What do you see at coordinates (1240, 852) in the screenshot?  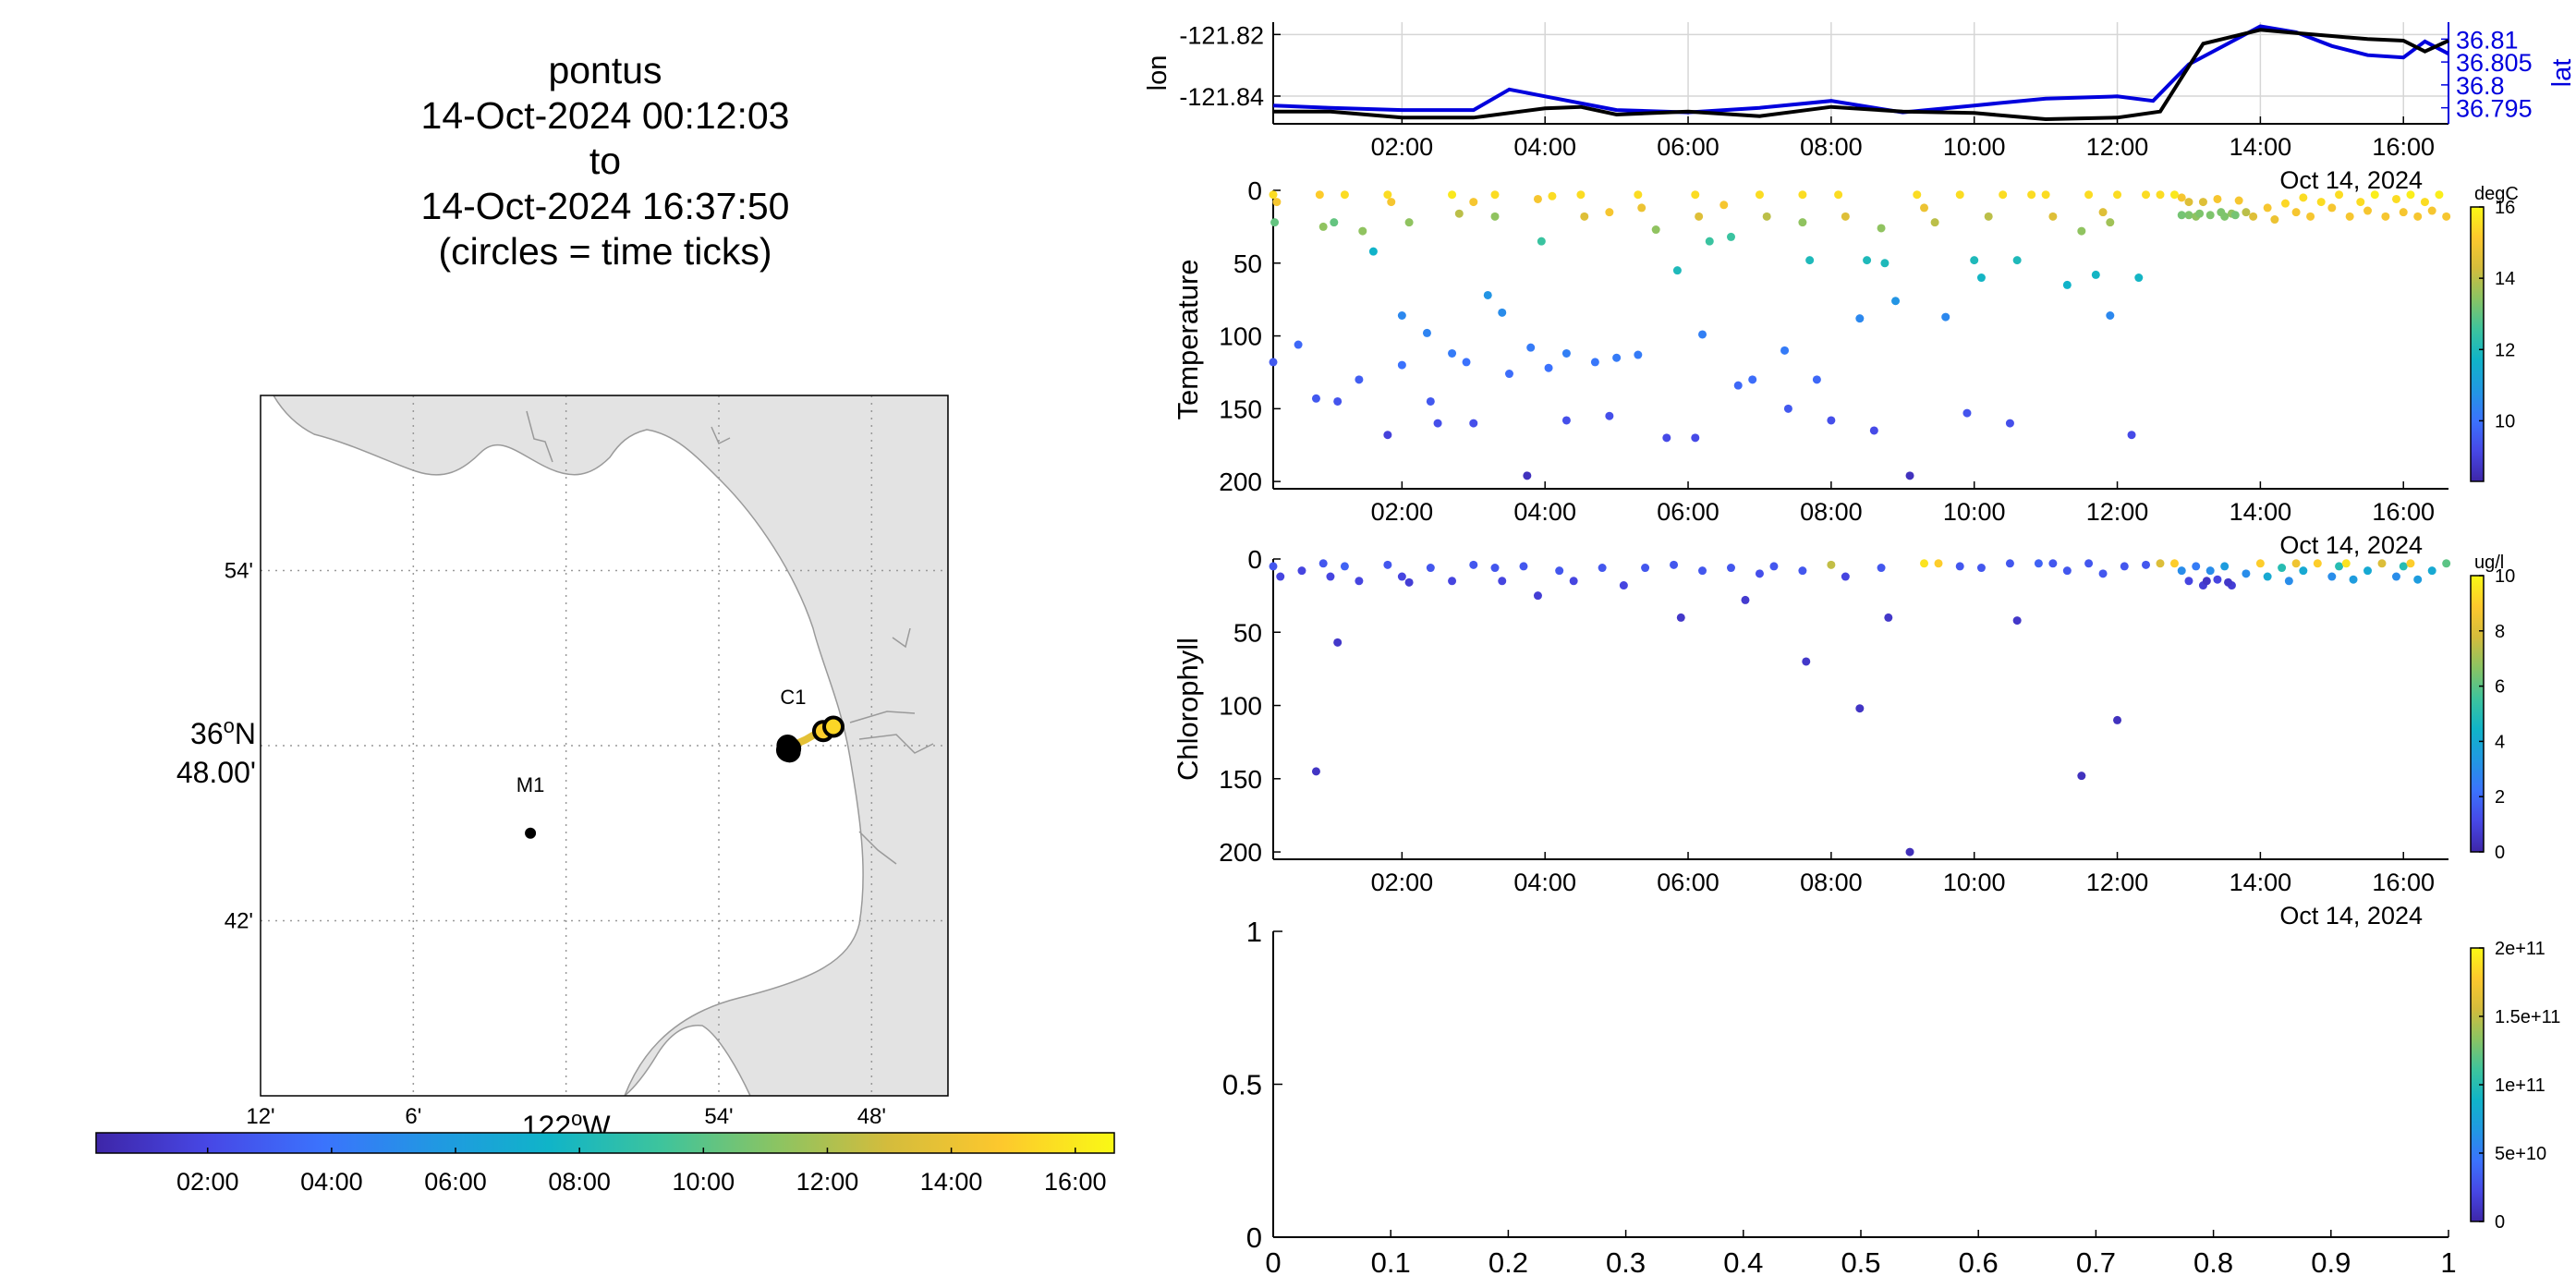 I see `chlorophyll-ytick-label: 200` at bounding box center [1240, 852].